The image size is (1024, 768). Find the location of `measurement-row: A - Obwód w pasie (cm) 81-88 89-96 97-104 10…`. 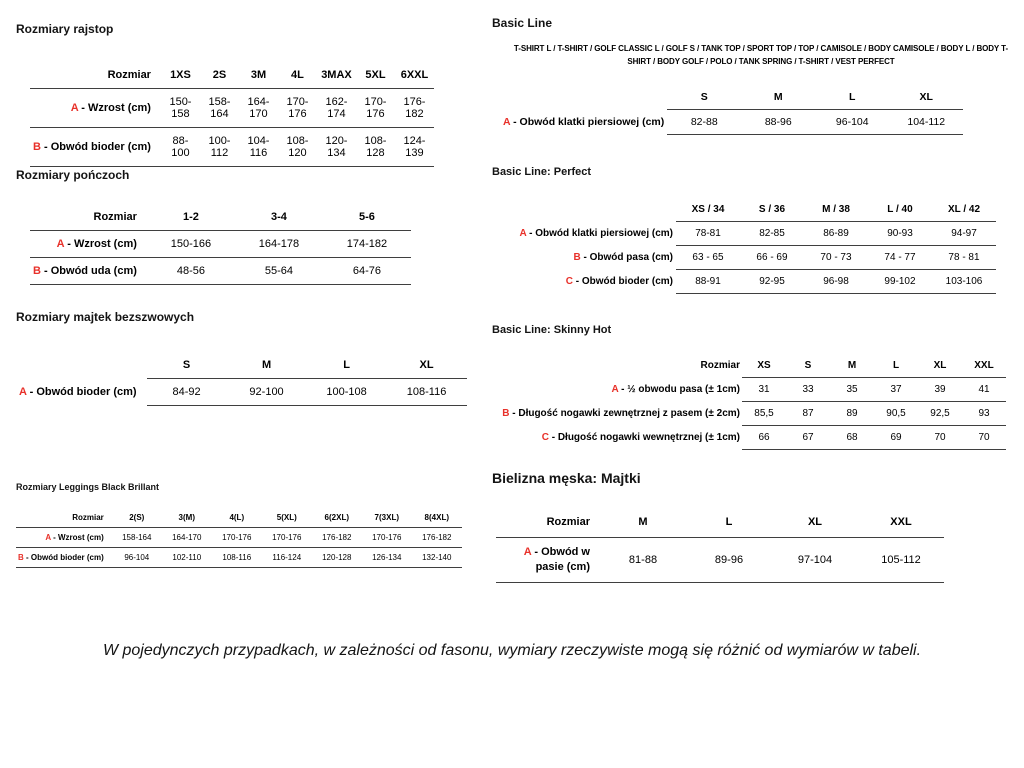

measurement-row: A - Obwód w pasie (cm) 81-88 89-96 97-104 10… is located at coordinates (720, 560).